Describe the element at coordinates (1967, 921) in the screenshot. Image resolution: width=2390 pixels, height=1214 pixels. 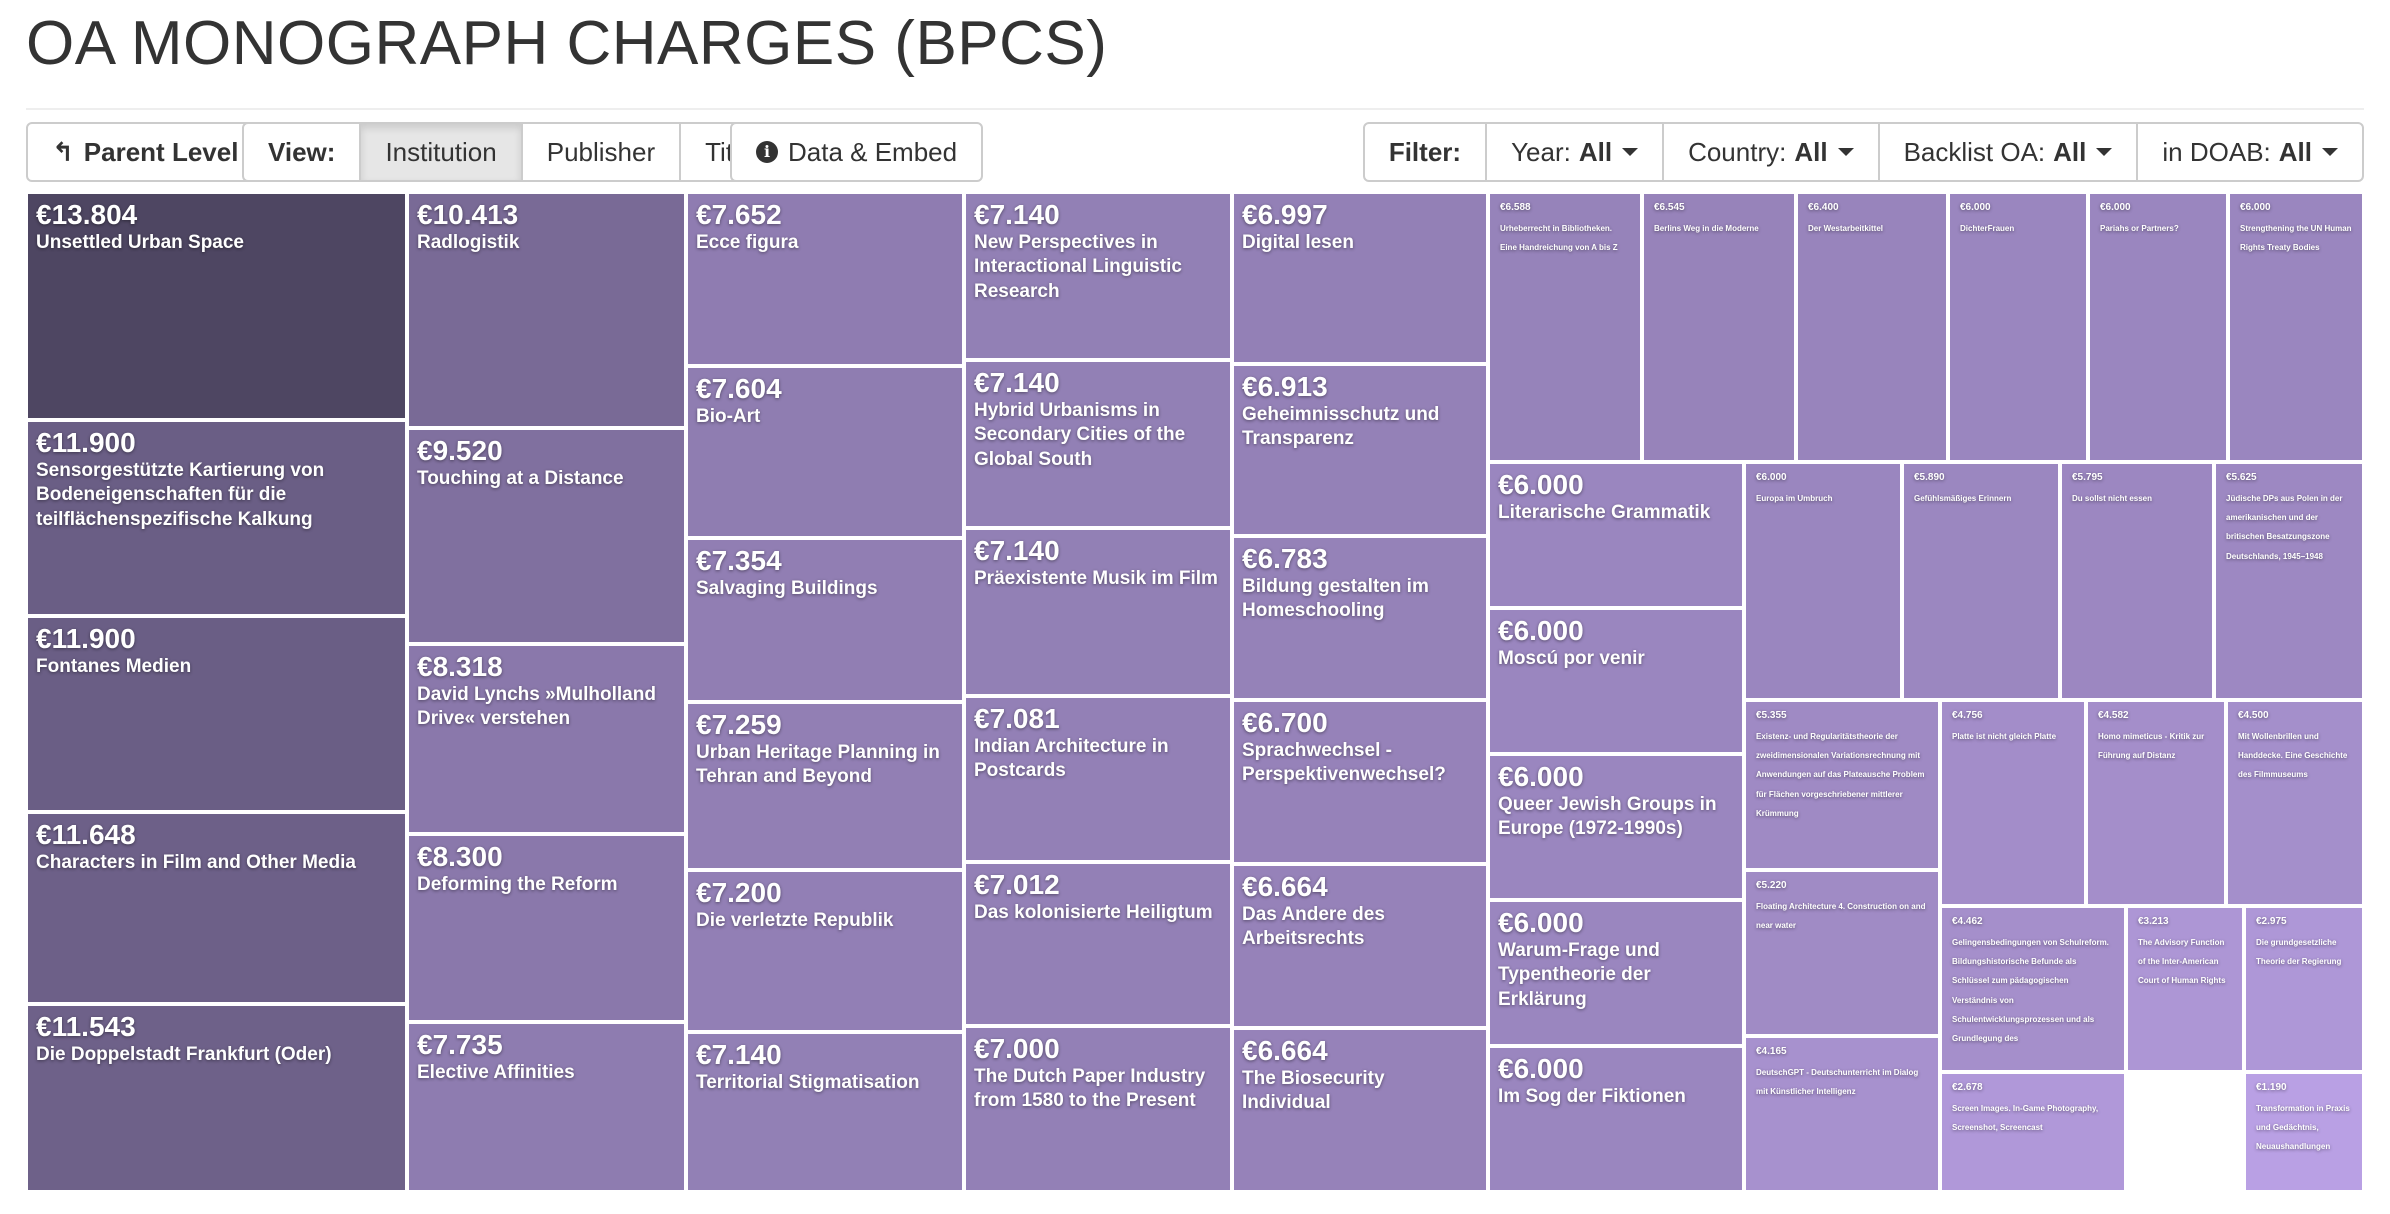
I see `treemap-cell-value: €4.462` at that location.